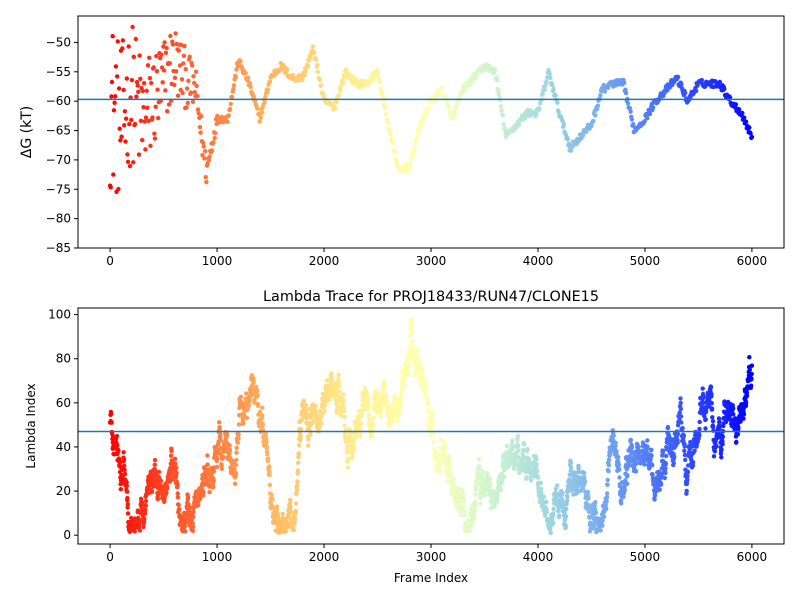 The height and width of the screenshot is (600, 800). Describe the element at coordinates (63, 403) in the screenshot. I see `y-tick-label: 60` at that location.